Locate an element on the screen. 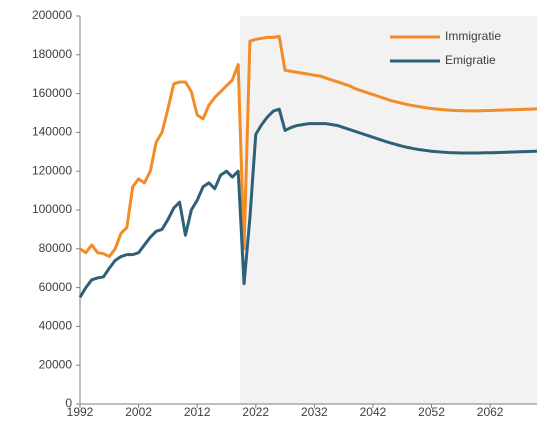 Image resolution: width=537 pixels, height=426 pixels. y-tick-label: 200000 is located at coordinates (52, 15).